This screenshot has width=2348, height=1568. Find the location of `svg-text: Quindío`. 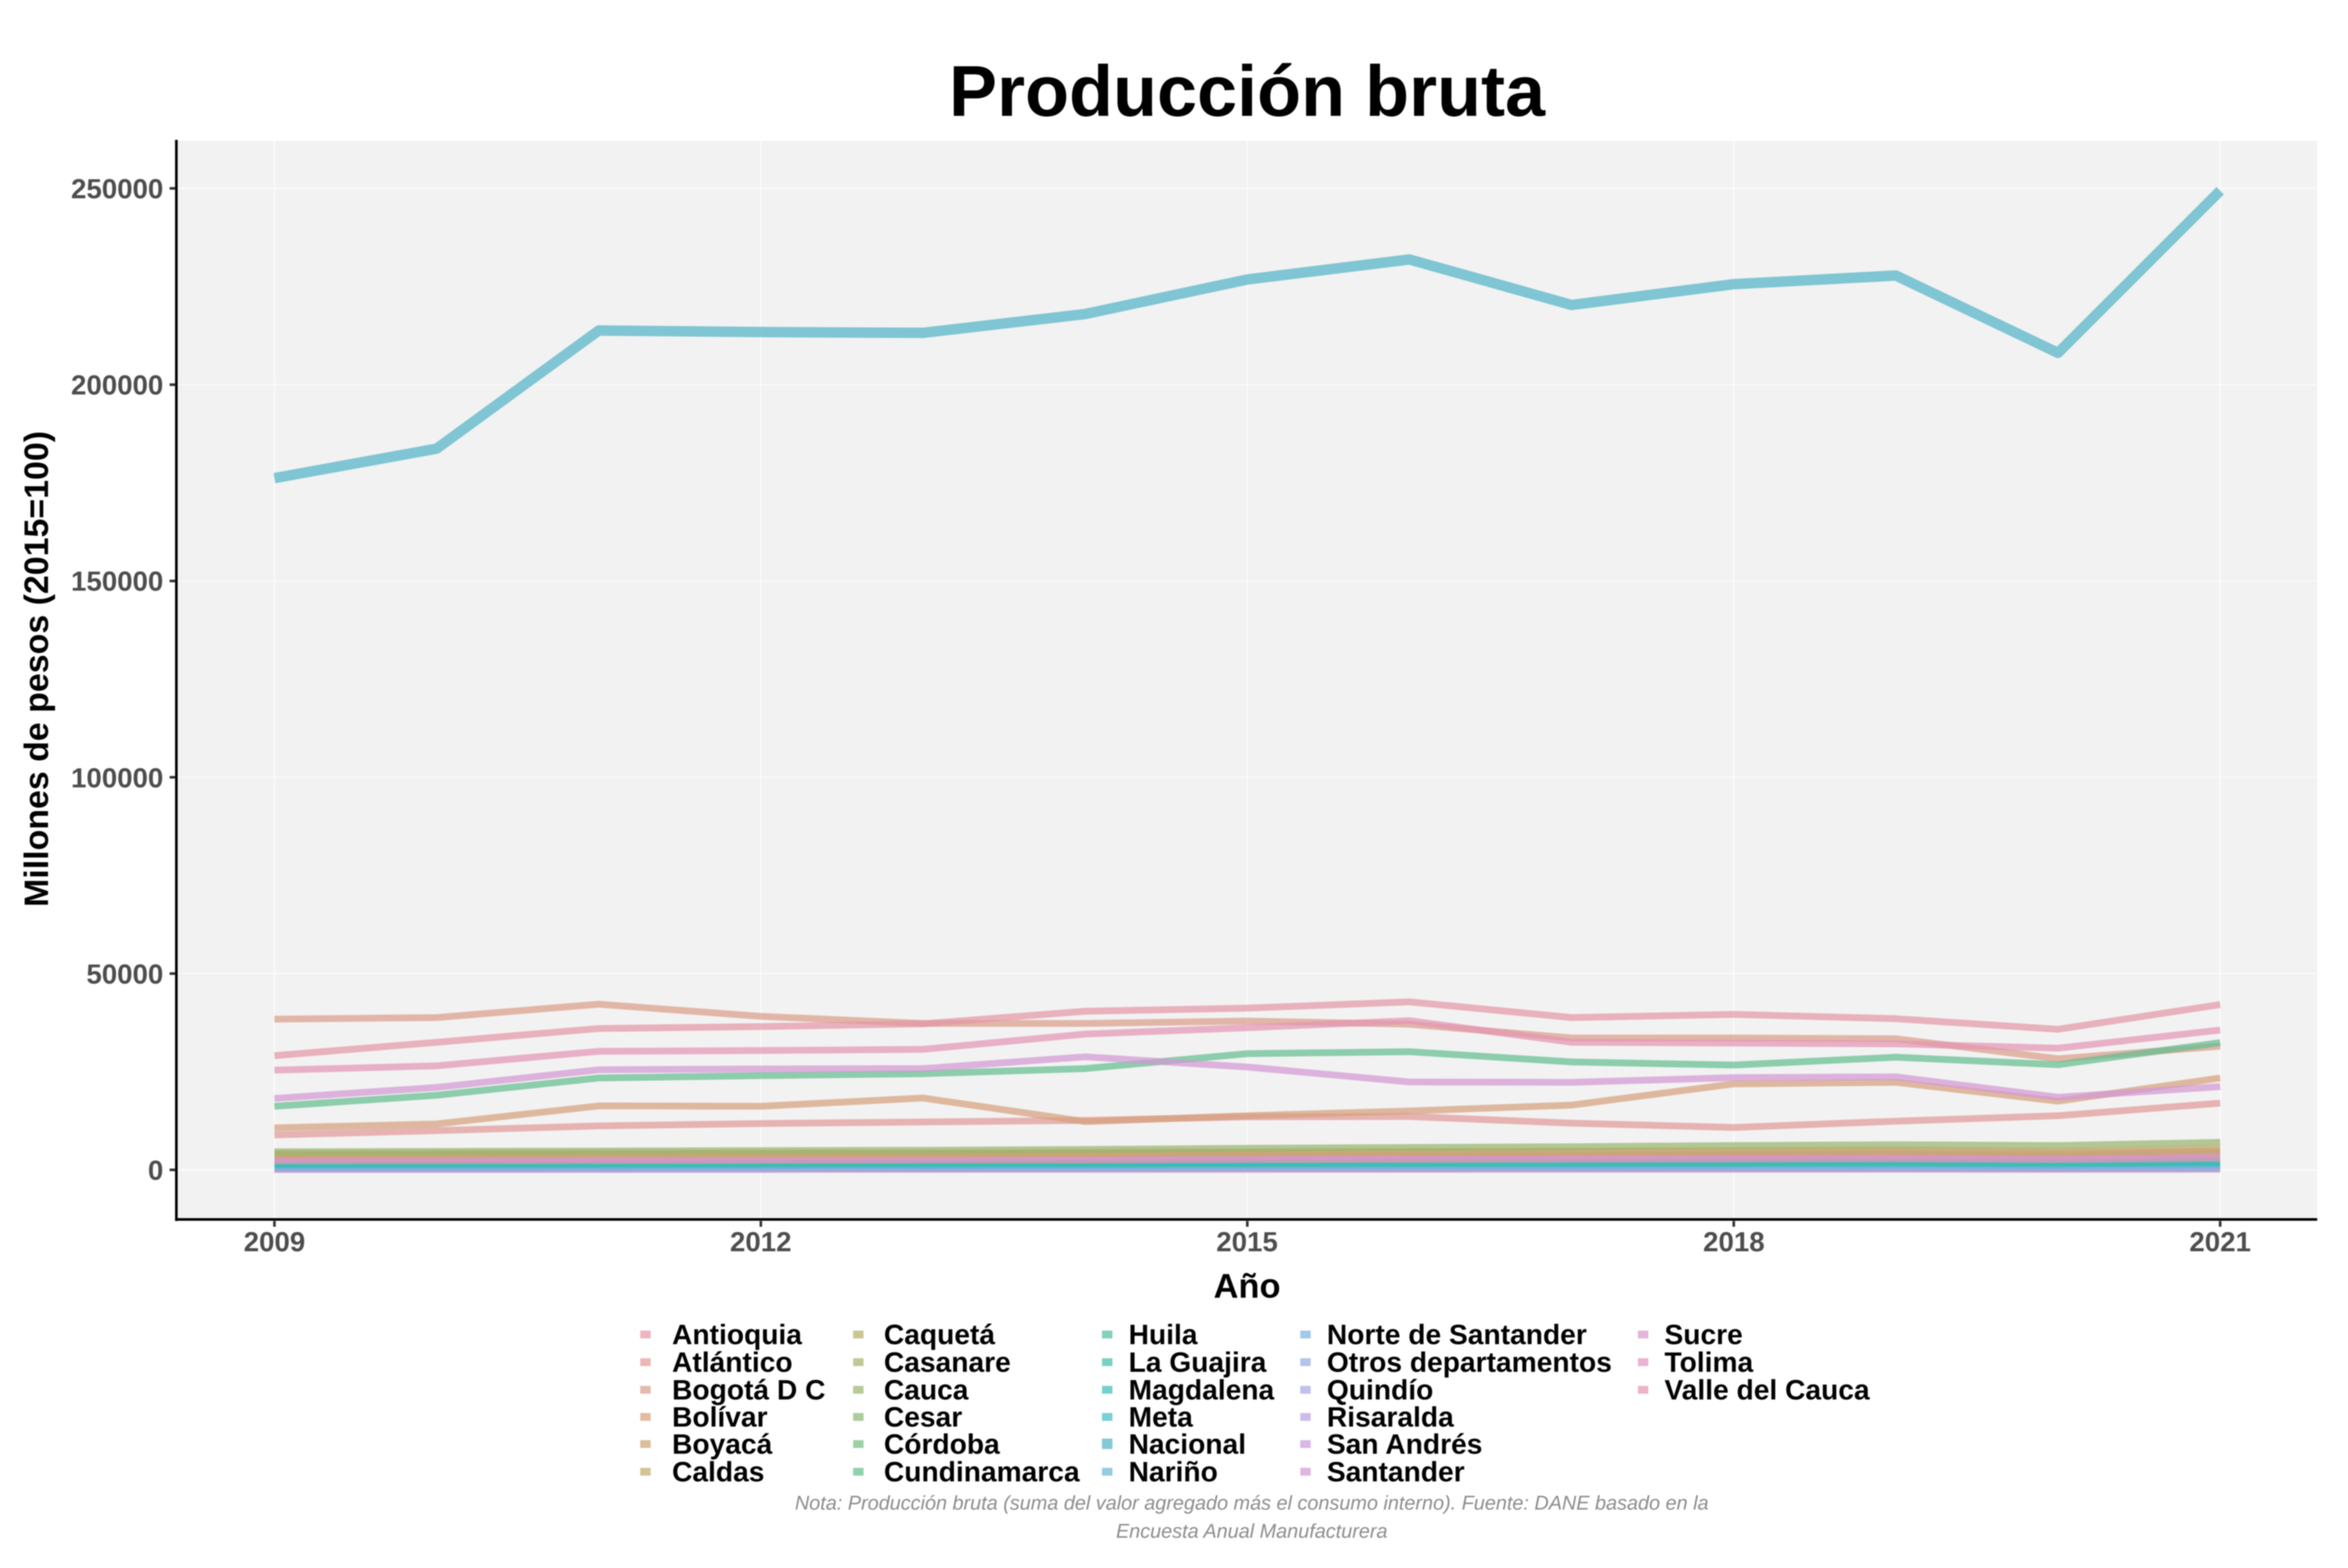

svg-text: Quindío is located at coordinates (1380, 1390).